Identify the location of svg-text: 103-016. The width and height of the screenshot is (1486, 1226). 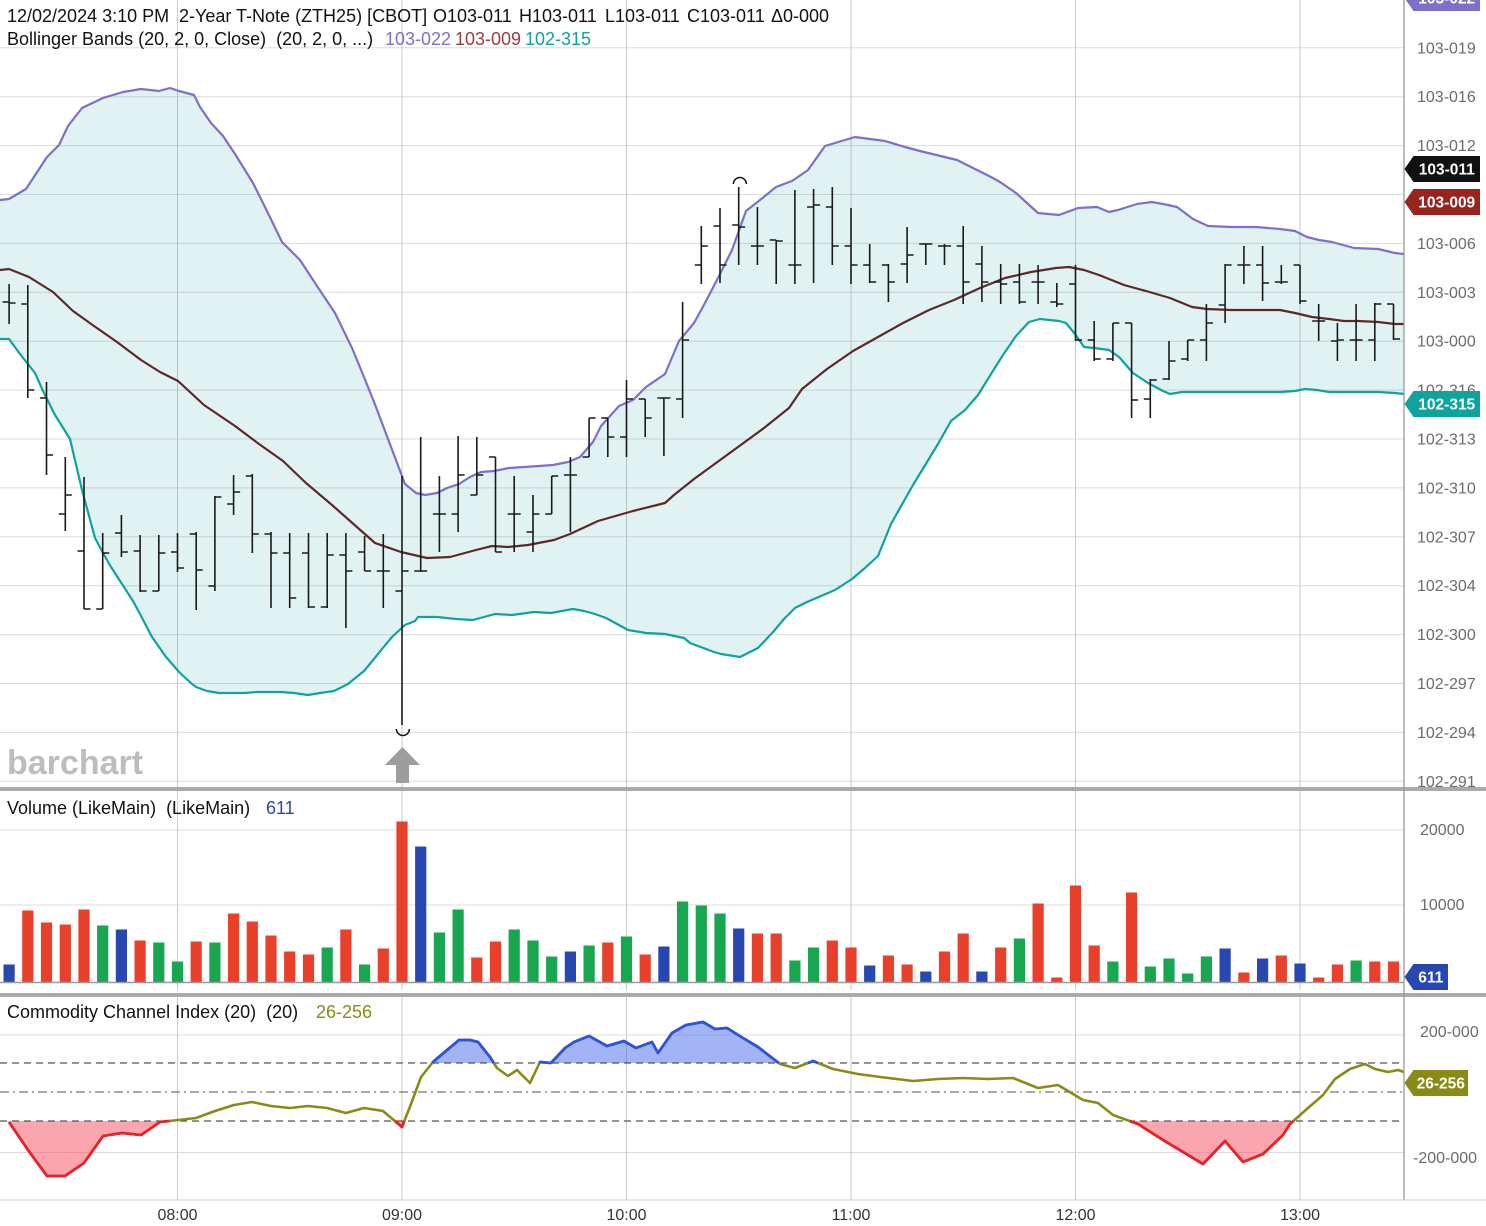
(1446, 97).